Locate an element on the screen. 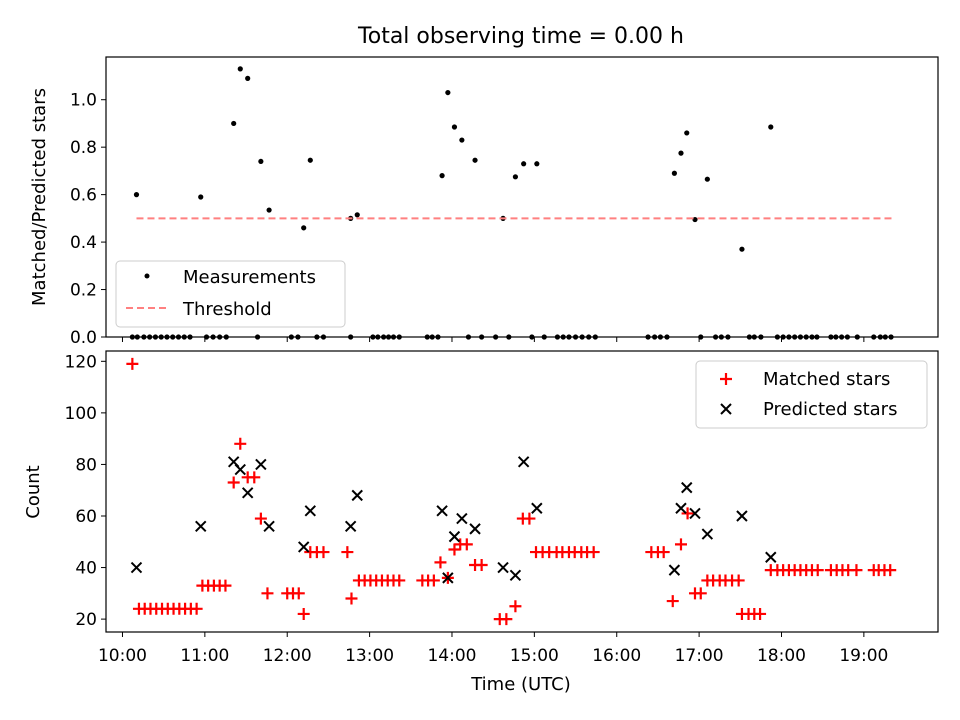 This screenshot has height=720, width=960. ratio-ytick-label: 0.6 is located at coordinates (83, 196).